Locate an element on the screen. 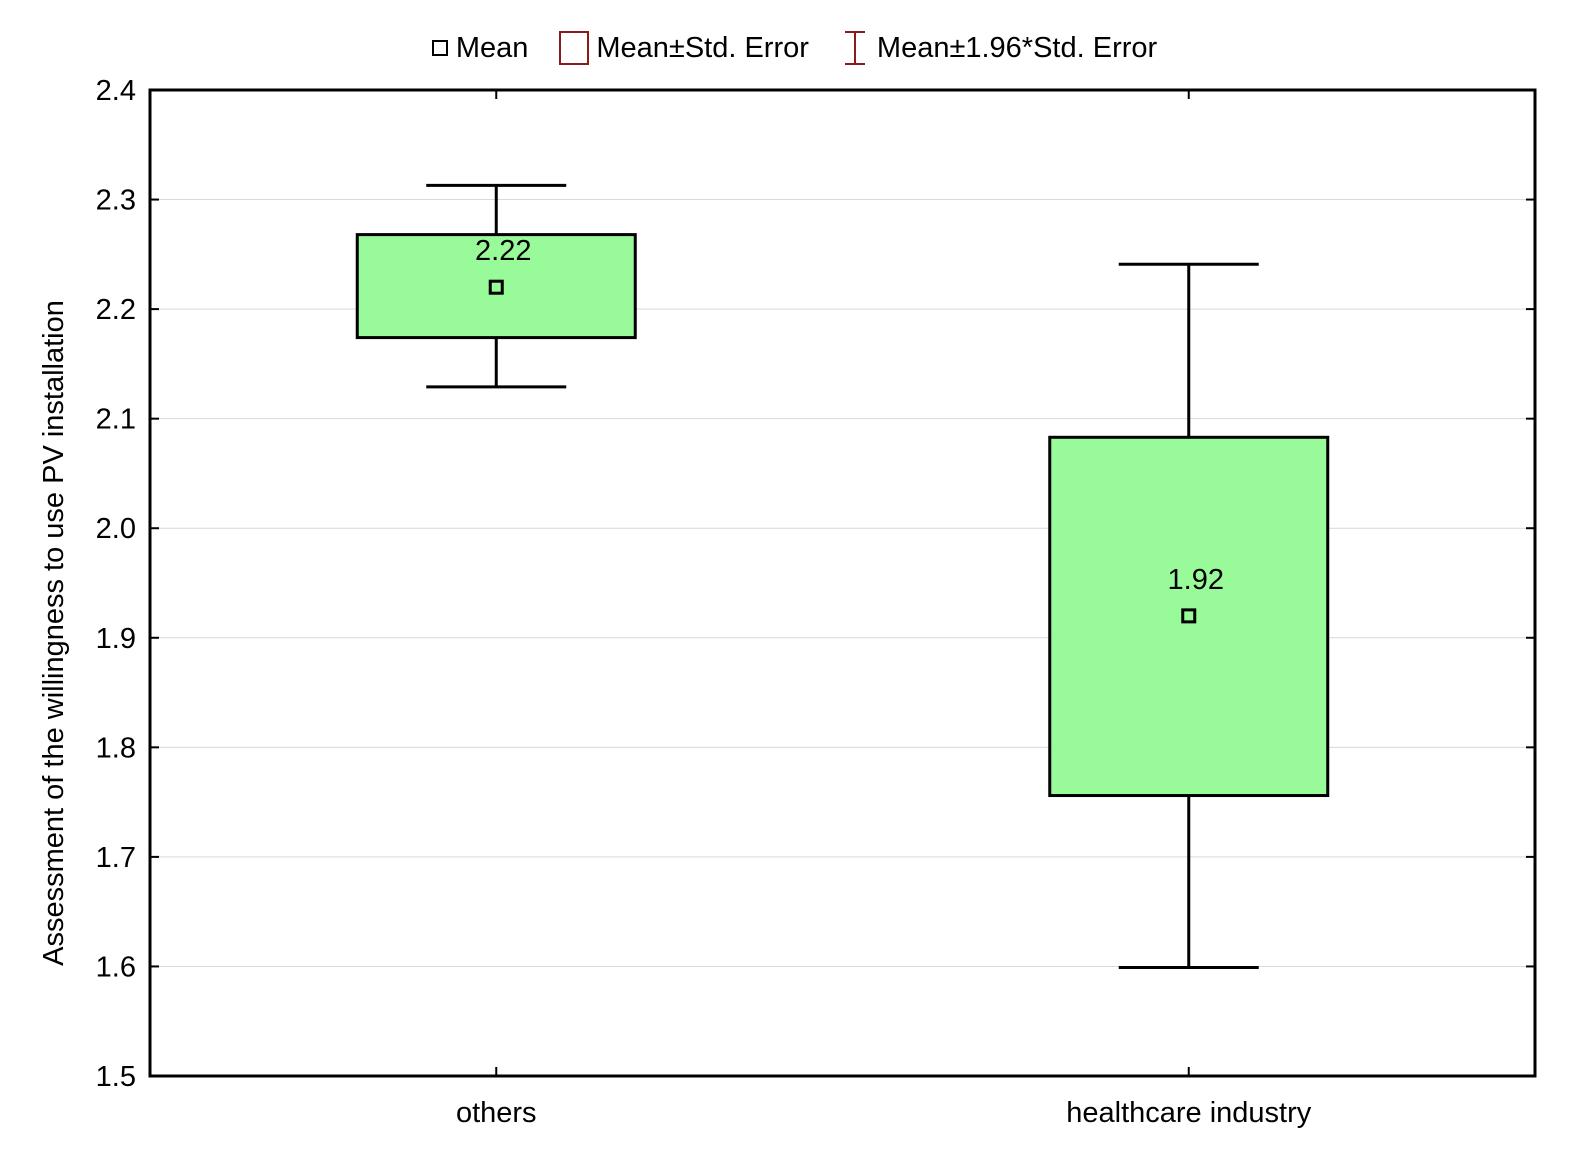 This screenshot has width=1587, height=1170. y-tick-label: 2.4 is located at coordinates (116, 91).